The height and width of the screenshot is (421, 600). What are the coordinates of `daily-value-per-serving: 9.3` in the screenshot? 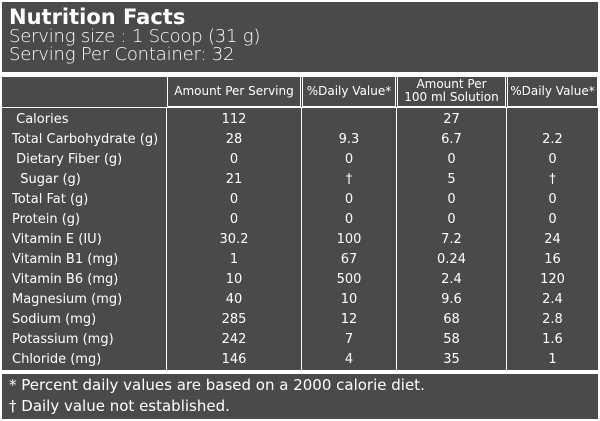 It's located at (349, 139).